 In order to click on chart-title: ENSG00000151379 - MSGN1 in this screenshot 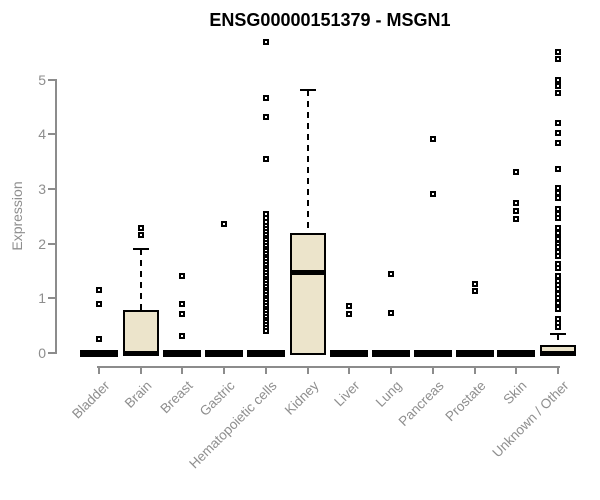, I will do `click(330, 20)`.